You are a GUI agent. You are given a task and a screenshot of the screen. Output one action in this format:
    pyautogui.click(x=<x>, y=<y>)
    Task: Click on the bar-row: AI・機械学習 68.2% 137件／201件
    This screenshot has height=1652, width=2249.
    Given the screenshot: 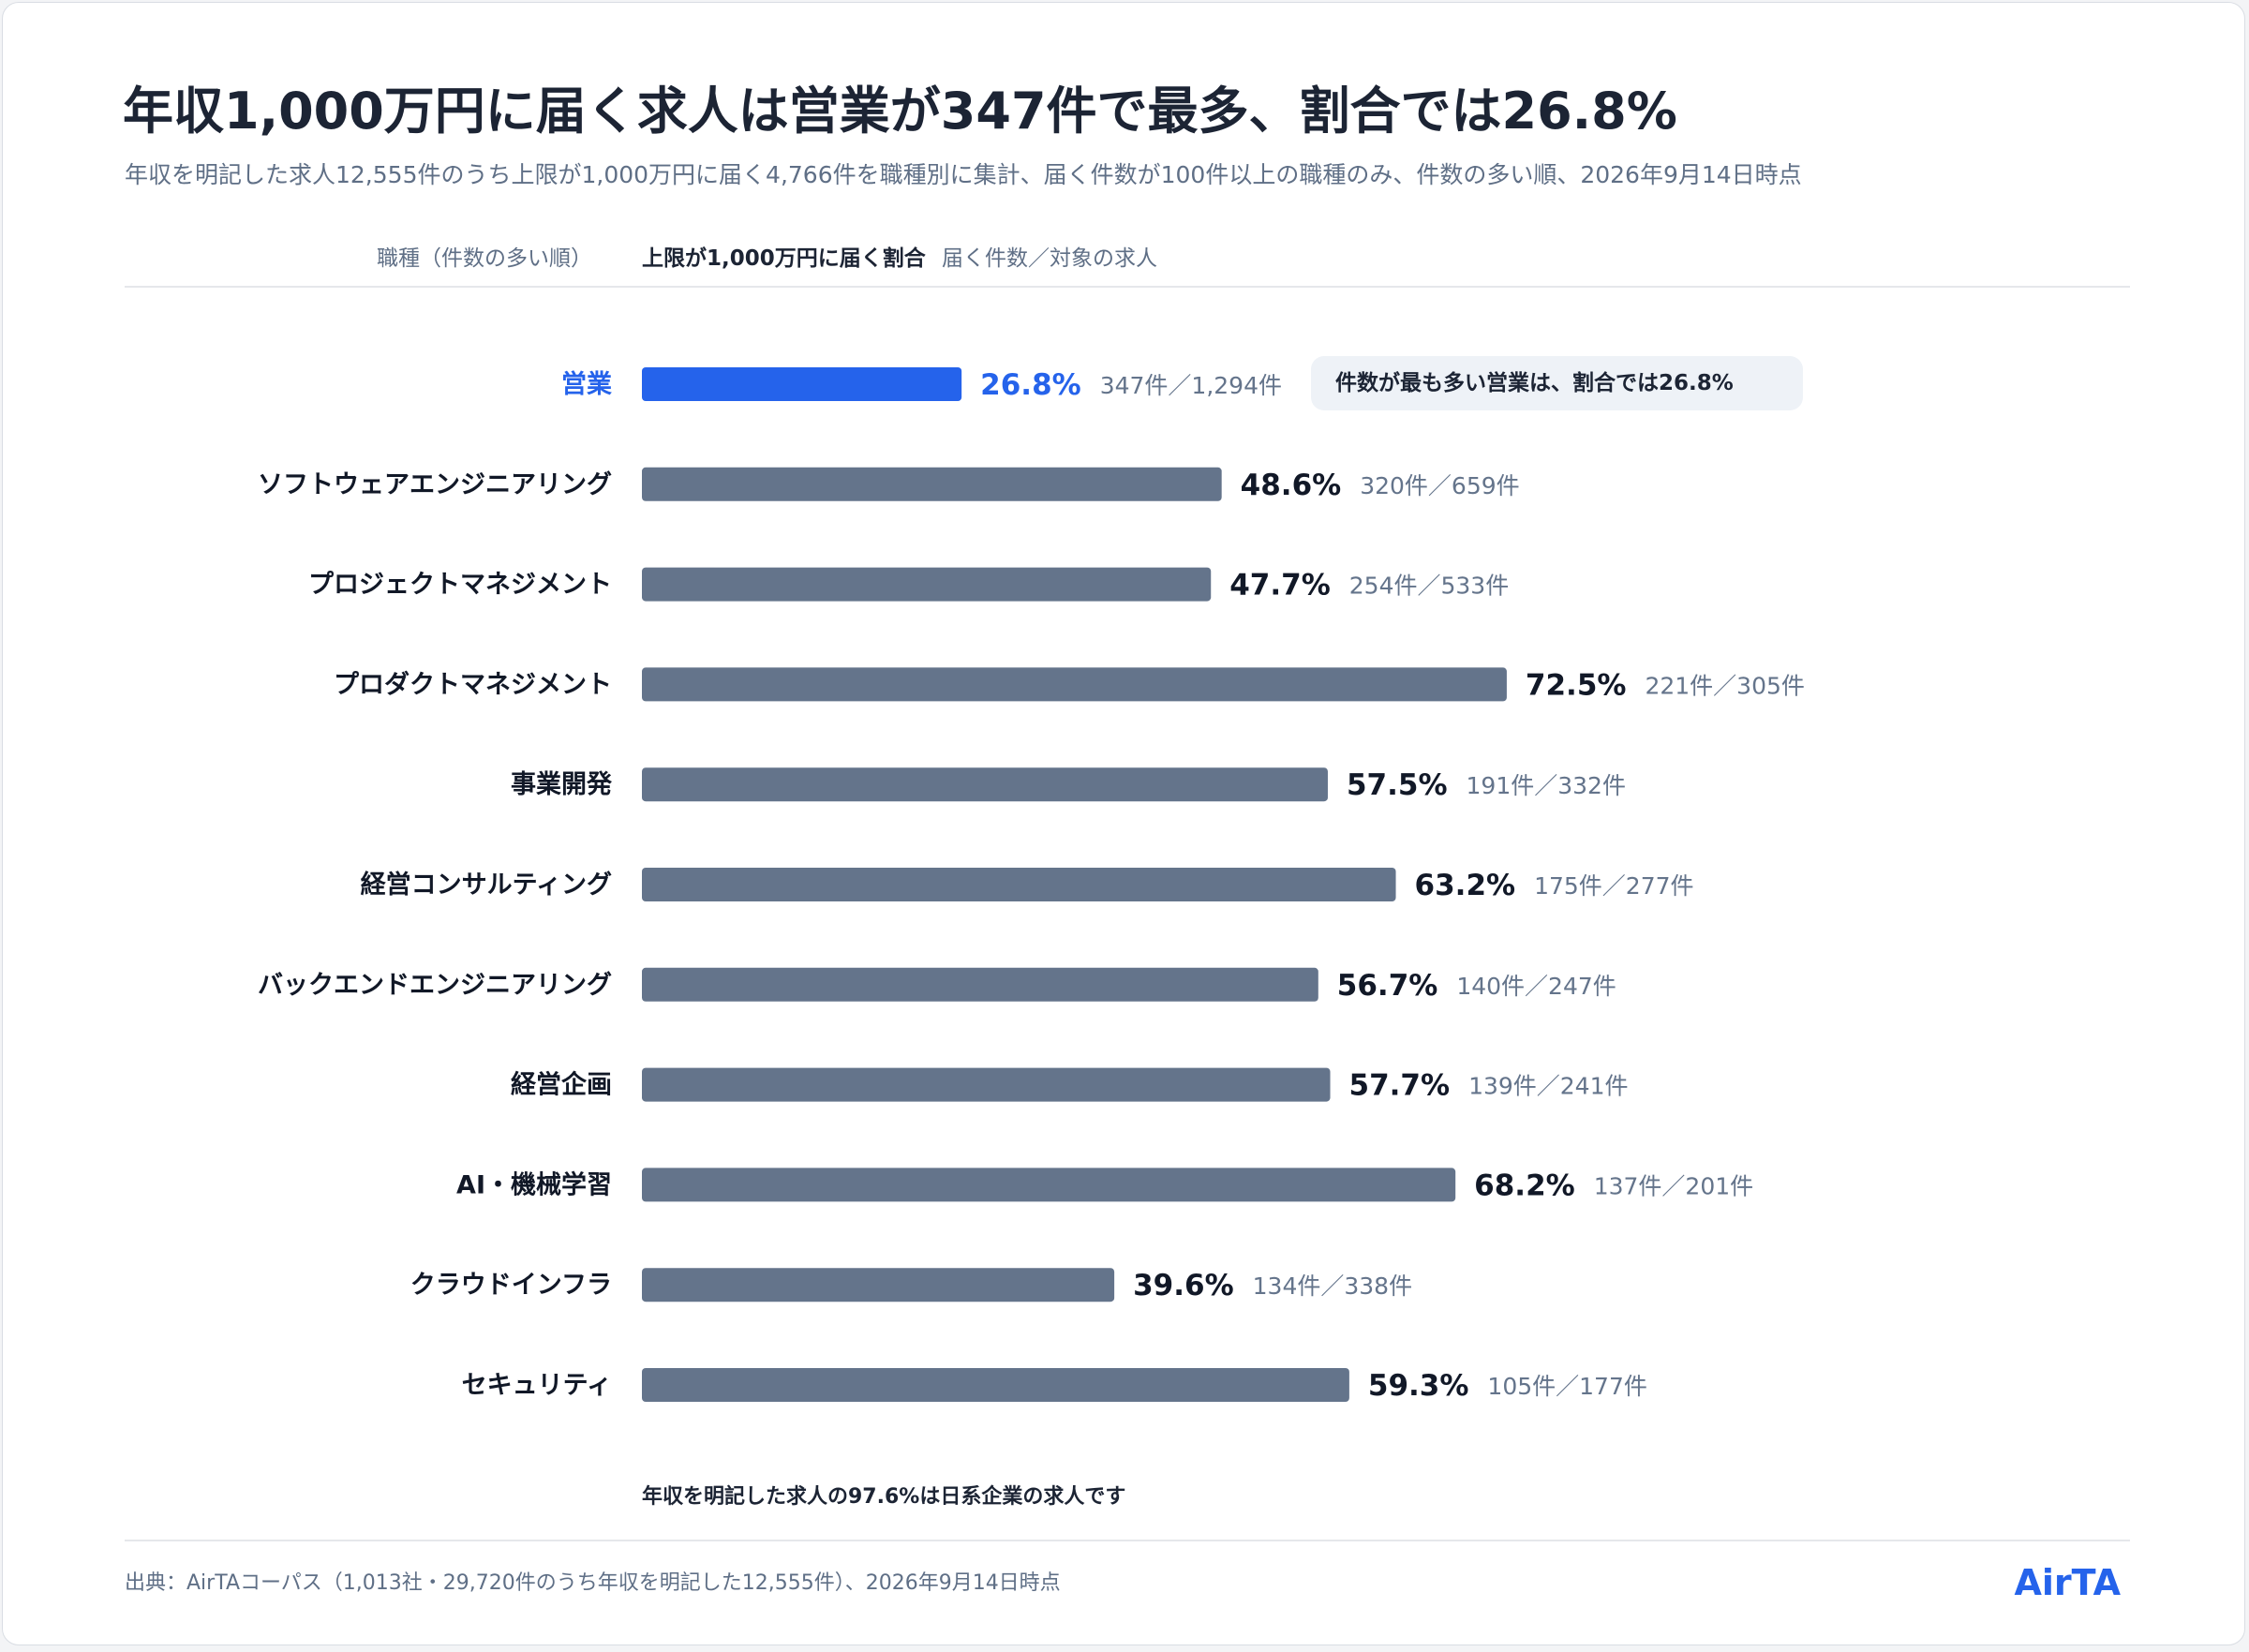 What is the action you would take?
    pyautogui.click(x=1104, y=1185)
    